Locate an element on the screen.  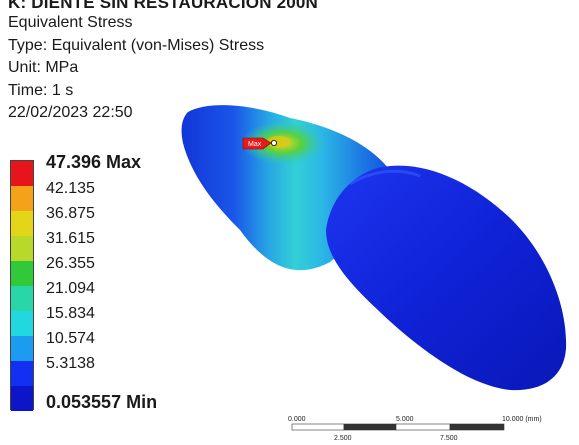
result-timestamp: 22/02/2023 22:50 is located at coordinates (70, 112).